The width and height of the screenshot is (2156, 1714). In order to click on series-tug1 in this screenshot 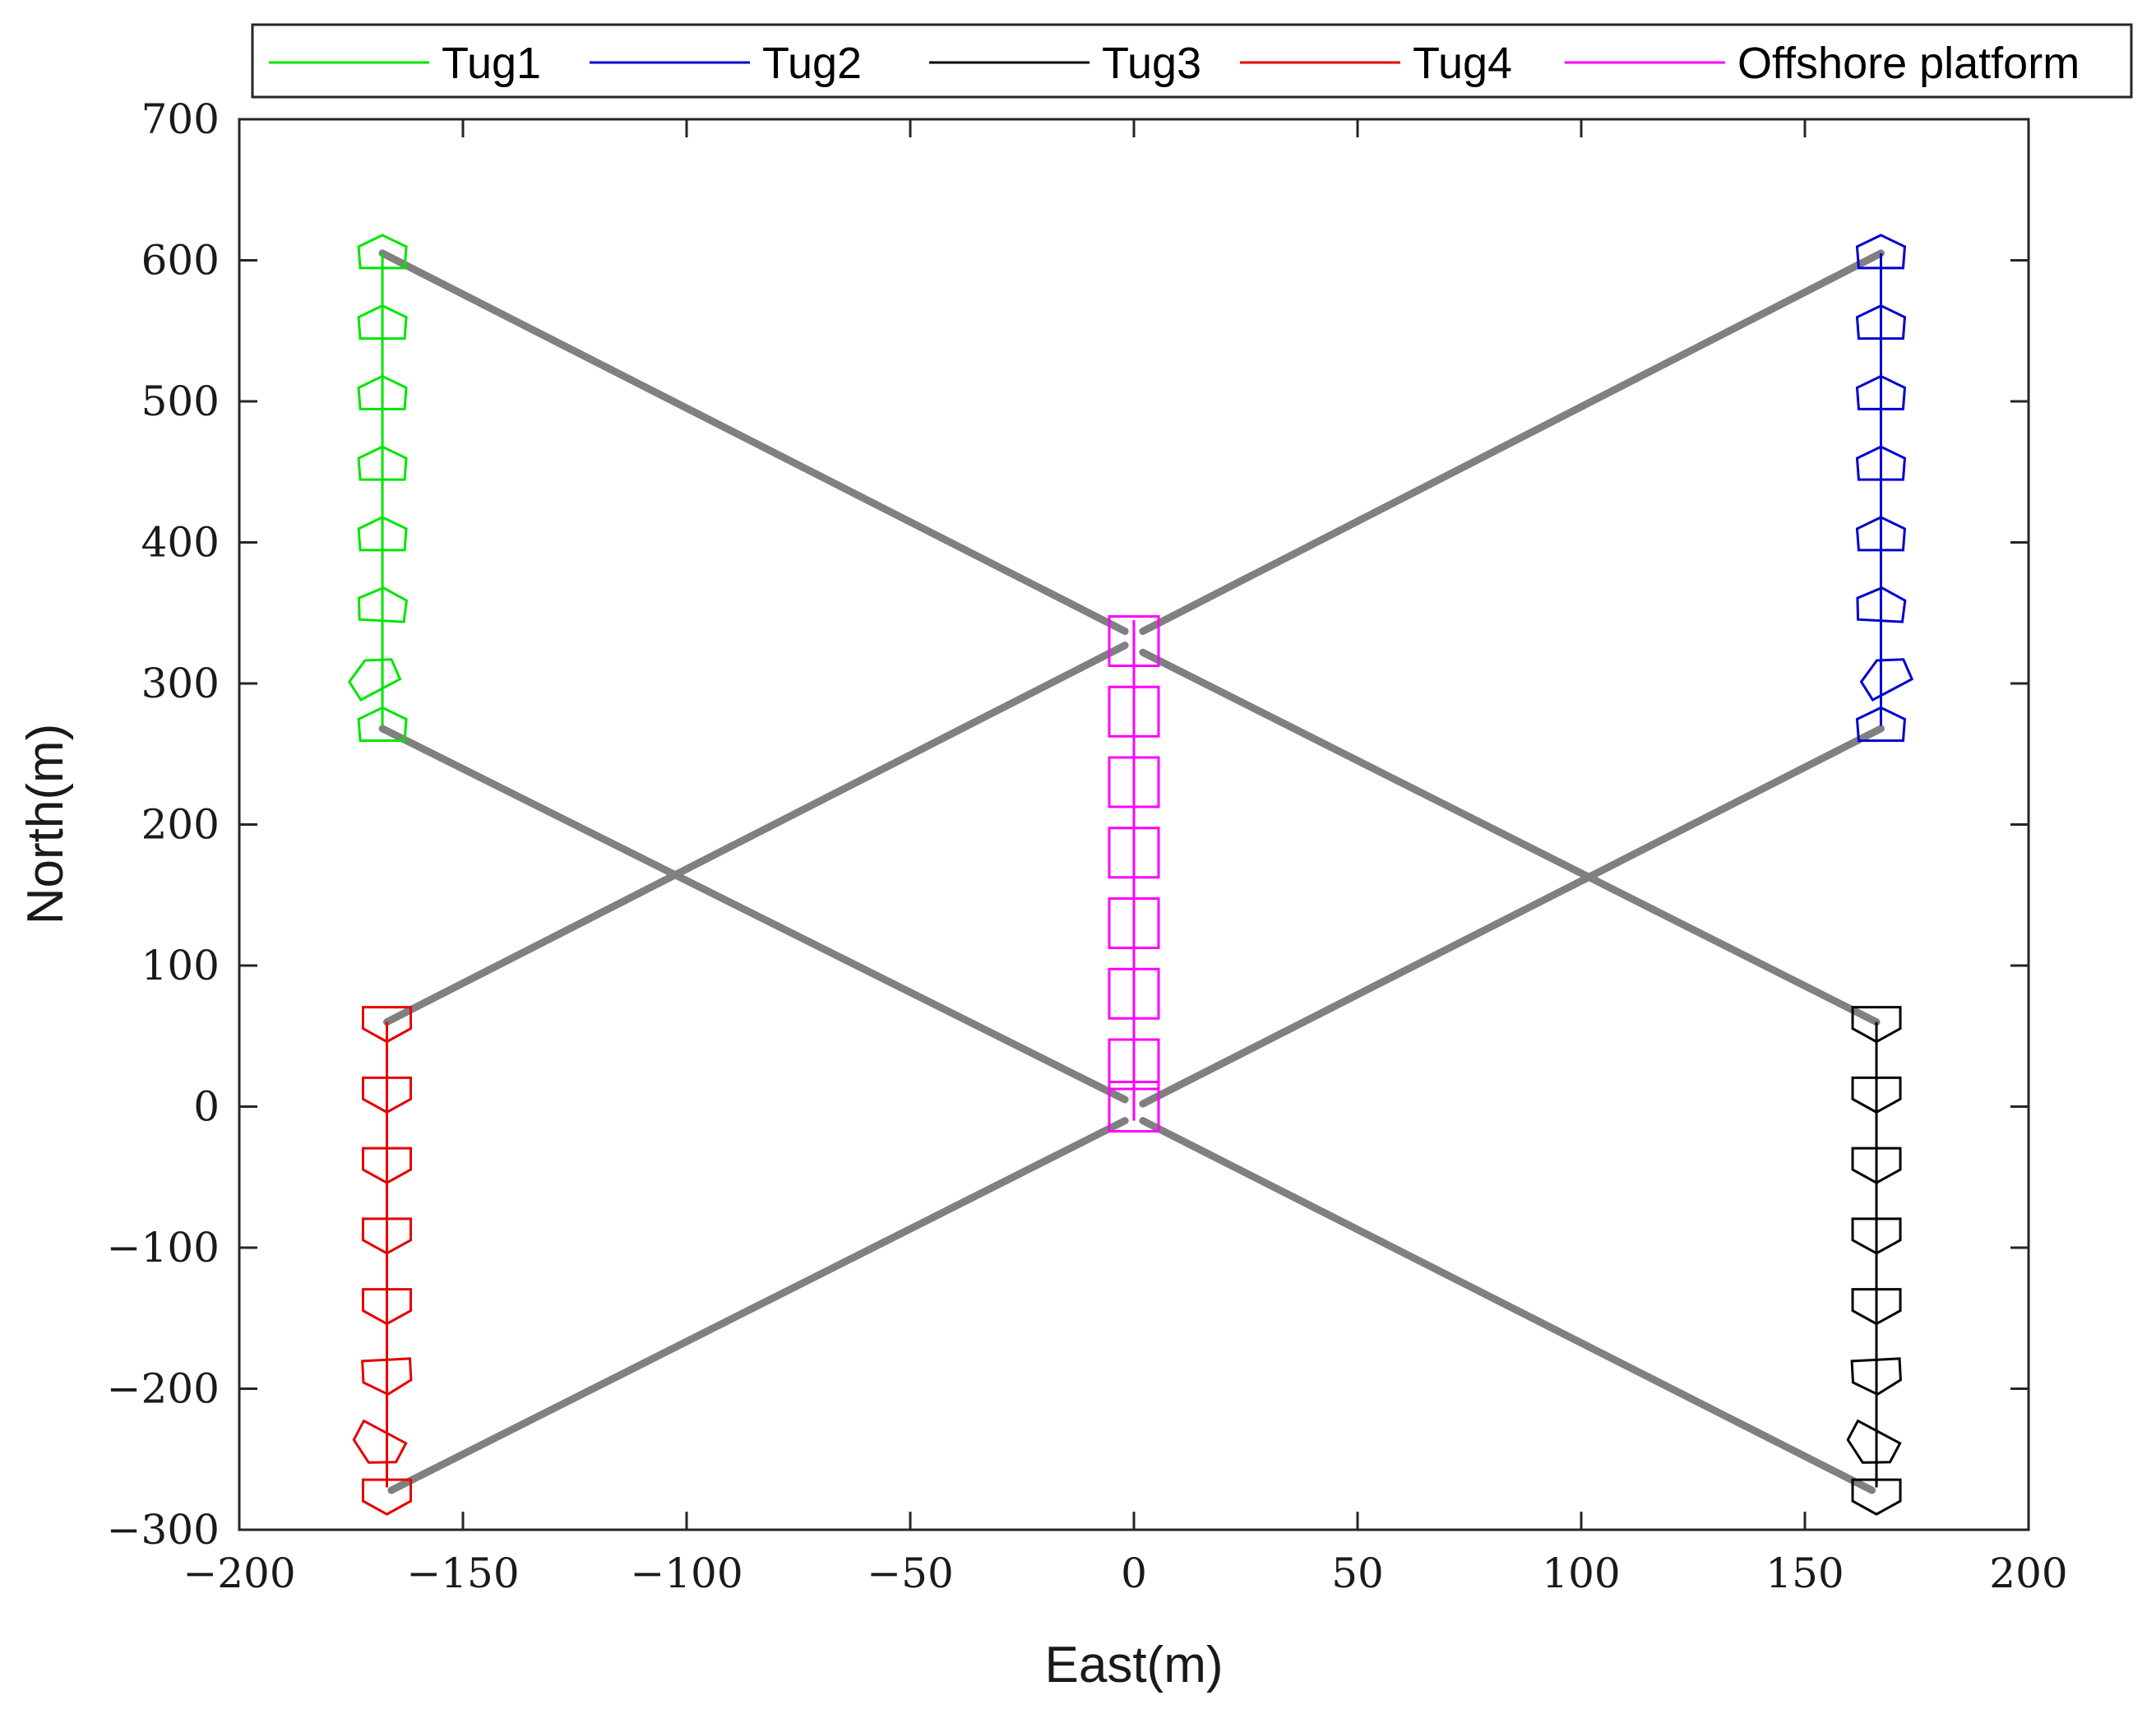, I will do `click(379, 488)`.